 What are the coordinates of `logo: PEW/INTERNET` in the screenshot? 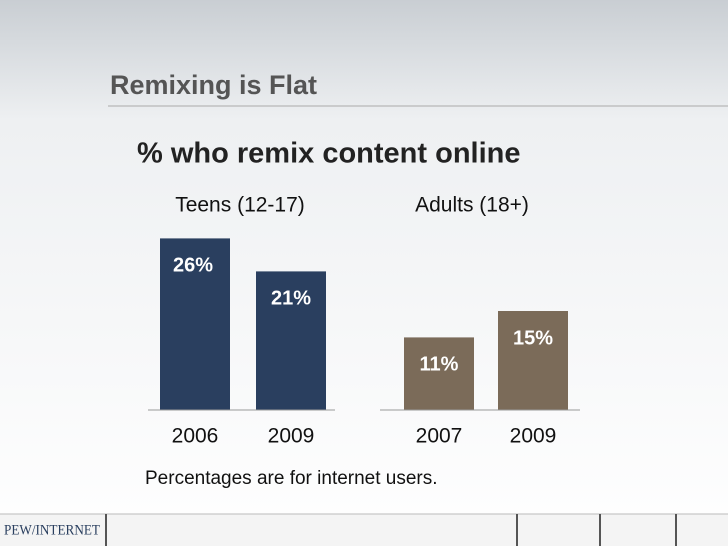 It's located at (52, 530).